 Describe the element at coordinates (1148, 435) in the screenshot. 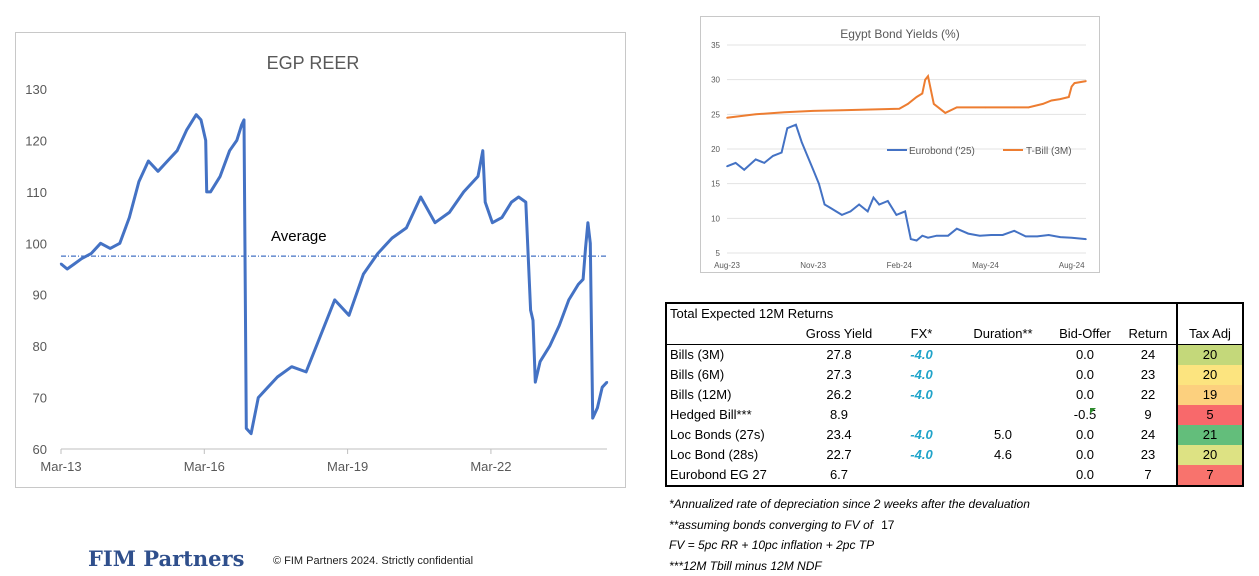

I see `cell-return: 24` at that location.